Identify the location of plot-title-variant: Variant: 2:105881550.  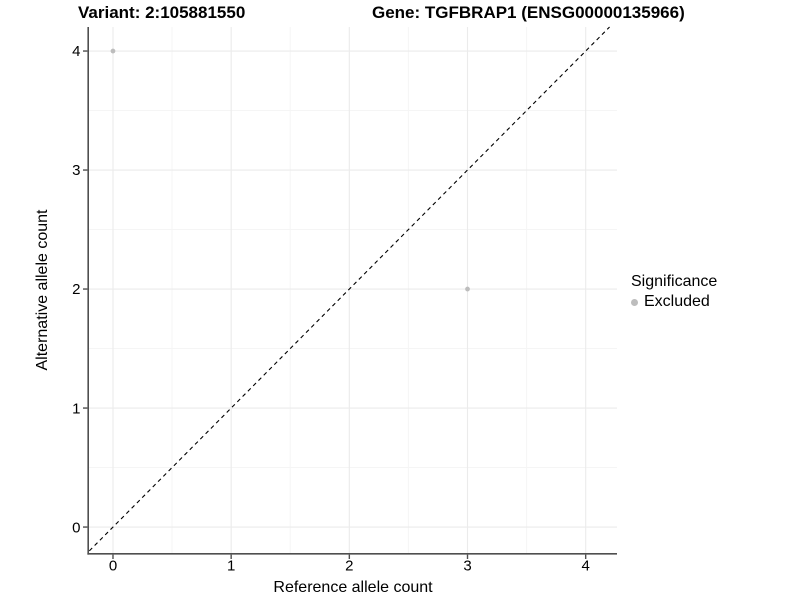
(162, 12).